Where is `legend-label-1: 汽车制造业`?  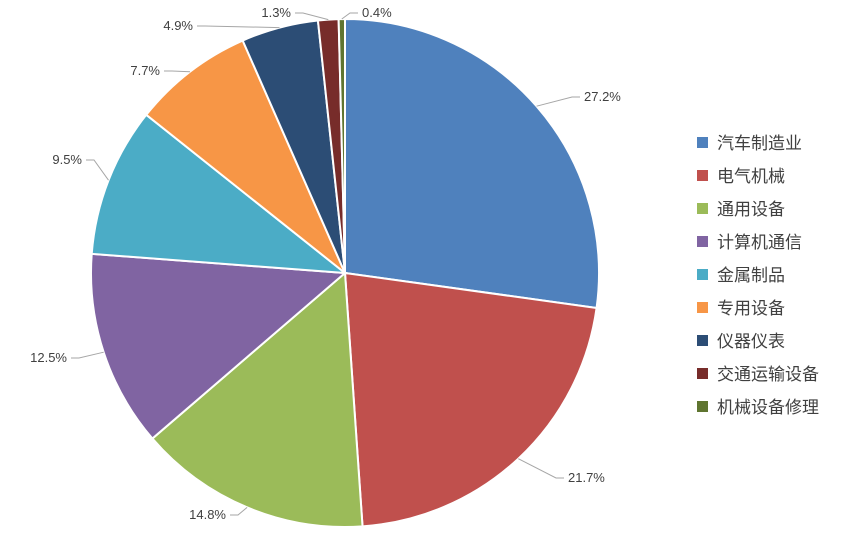 legend-label-1: 汽车制造业 is located at coordinates (759, 144).